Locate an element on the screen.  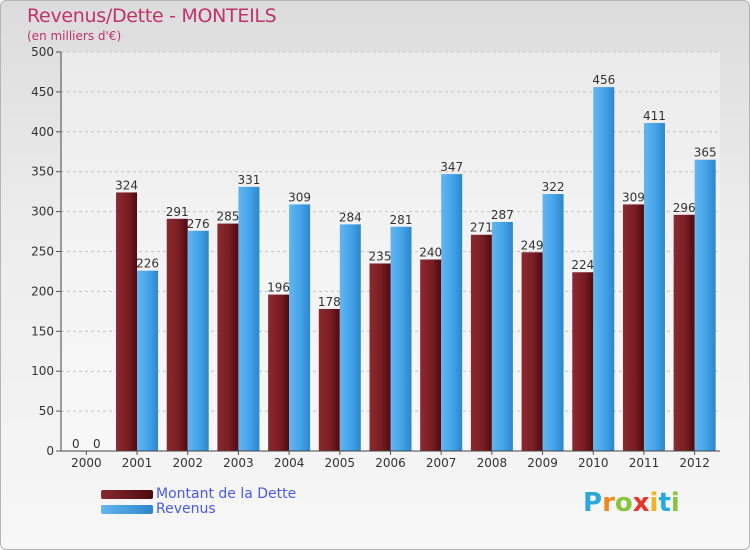
y-tick-label: 350 is located at coordinates (42, 172).